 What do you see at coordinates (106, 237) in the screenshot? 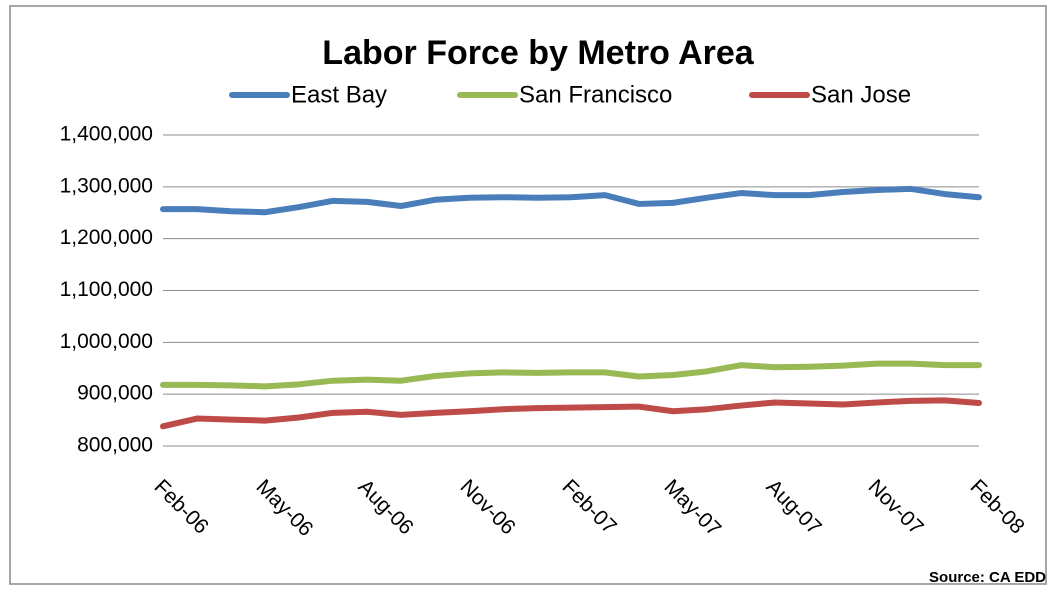
I see `y-tick-label: 1,200,000` at bounding box center [106, 237].